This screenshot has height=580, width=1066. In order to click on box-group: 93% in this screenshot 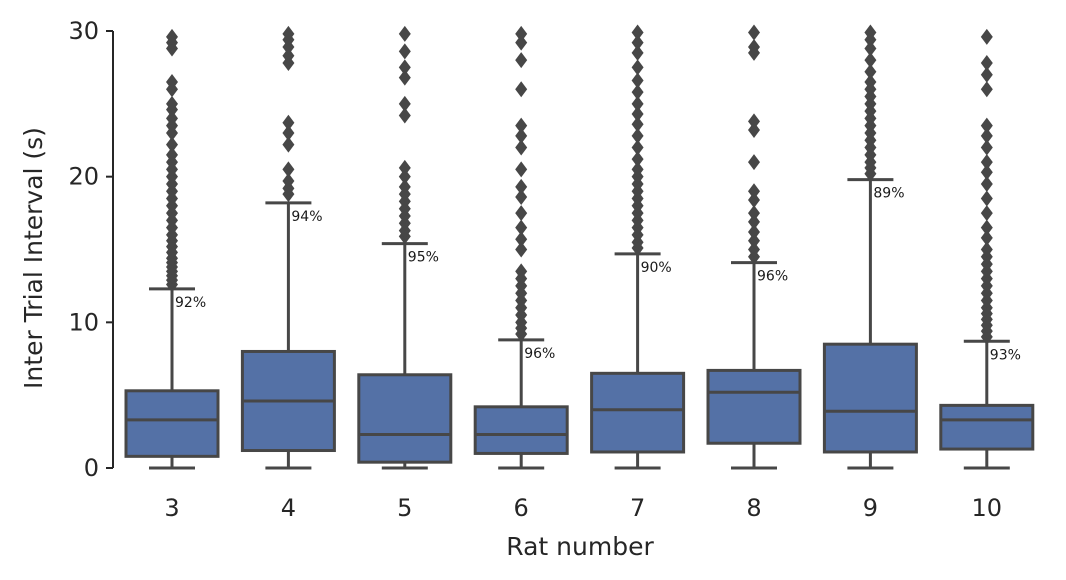, I will do `click(987, 249)`.